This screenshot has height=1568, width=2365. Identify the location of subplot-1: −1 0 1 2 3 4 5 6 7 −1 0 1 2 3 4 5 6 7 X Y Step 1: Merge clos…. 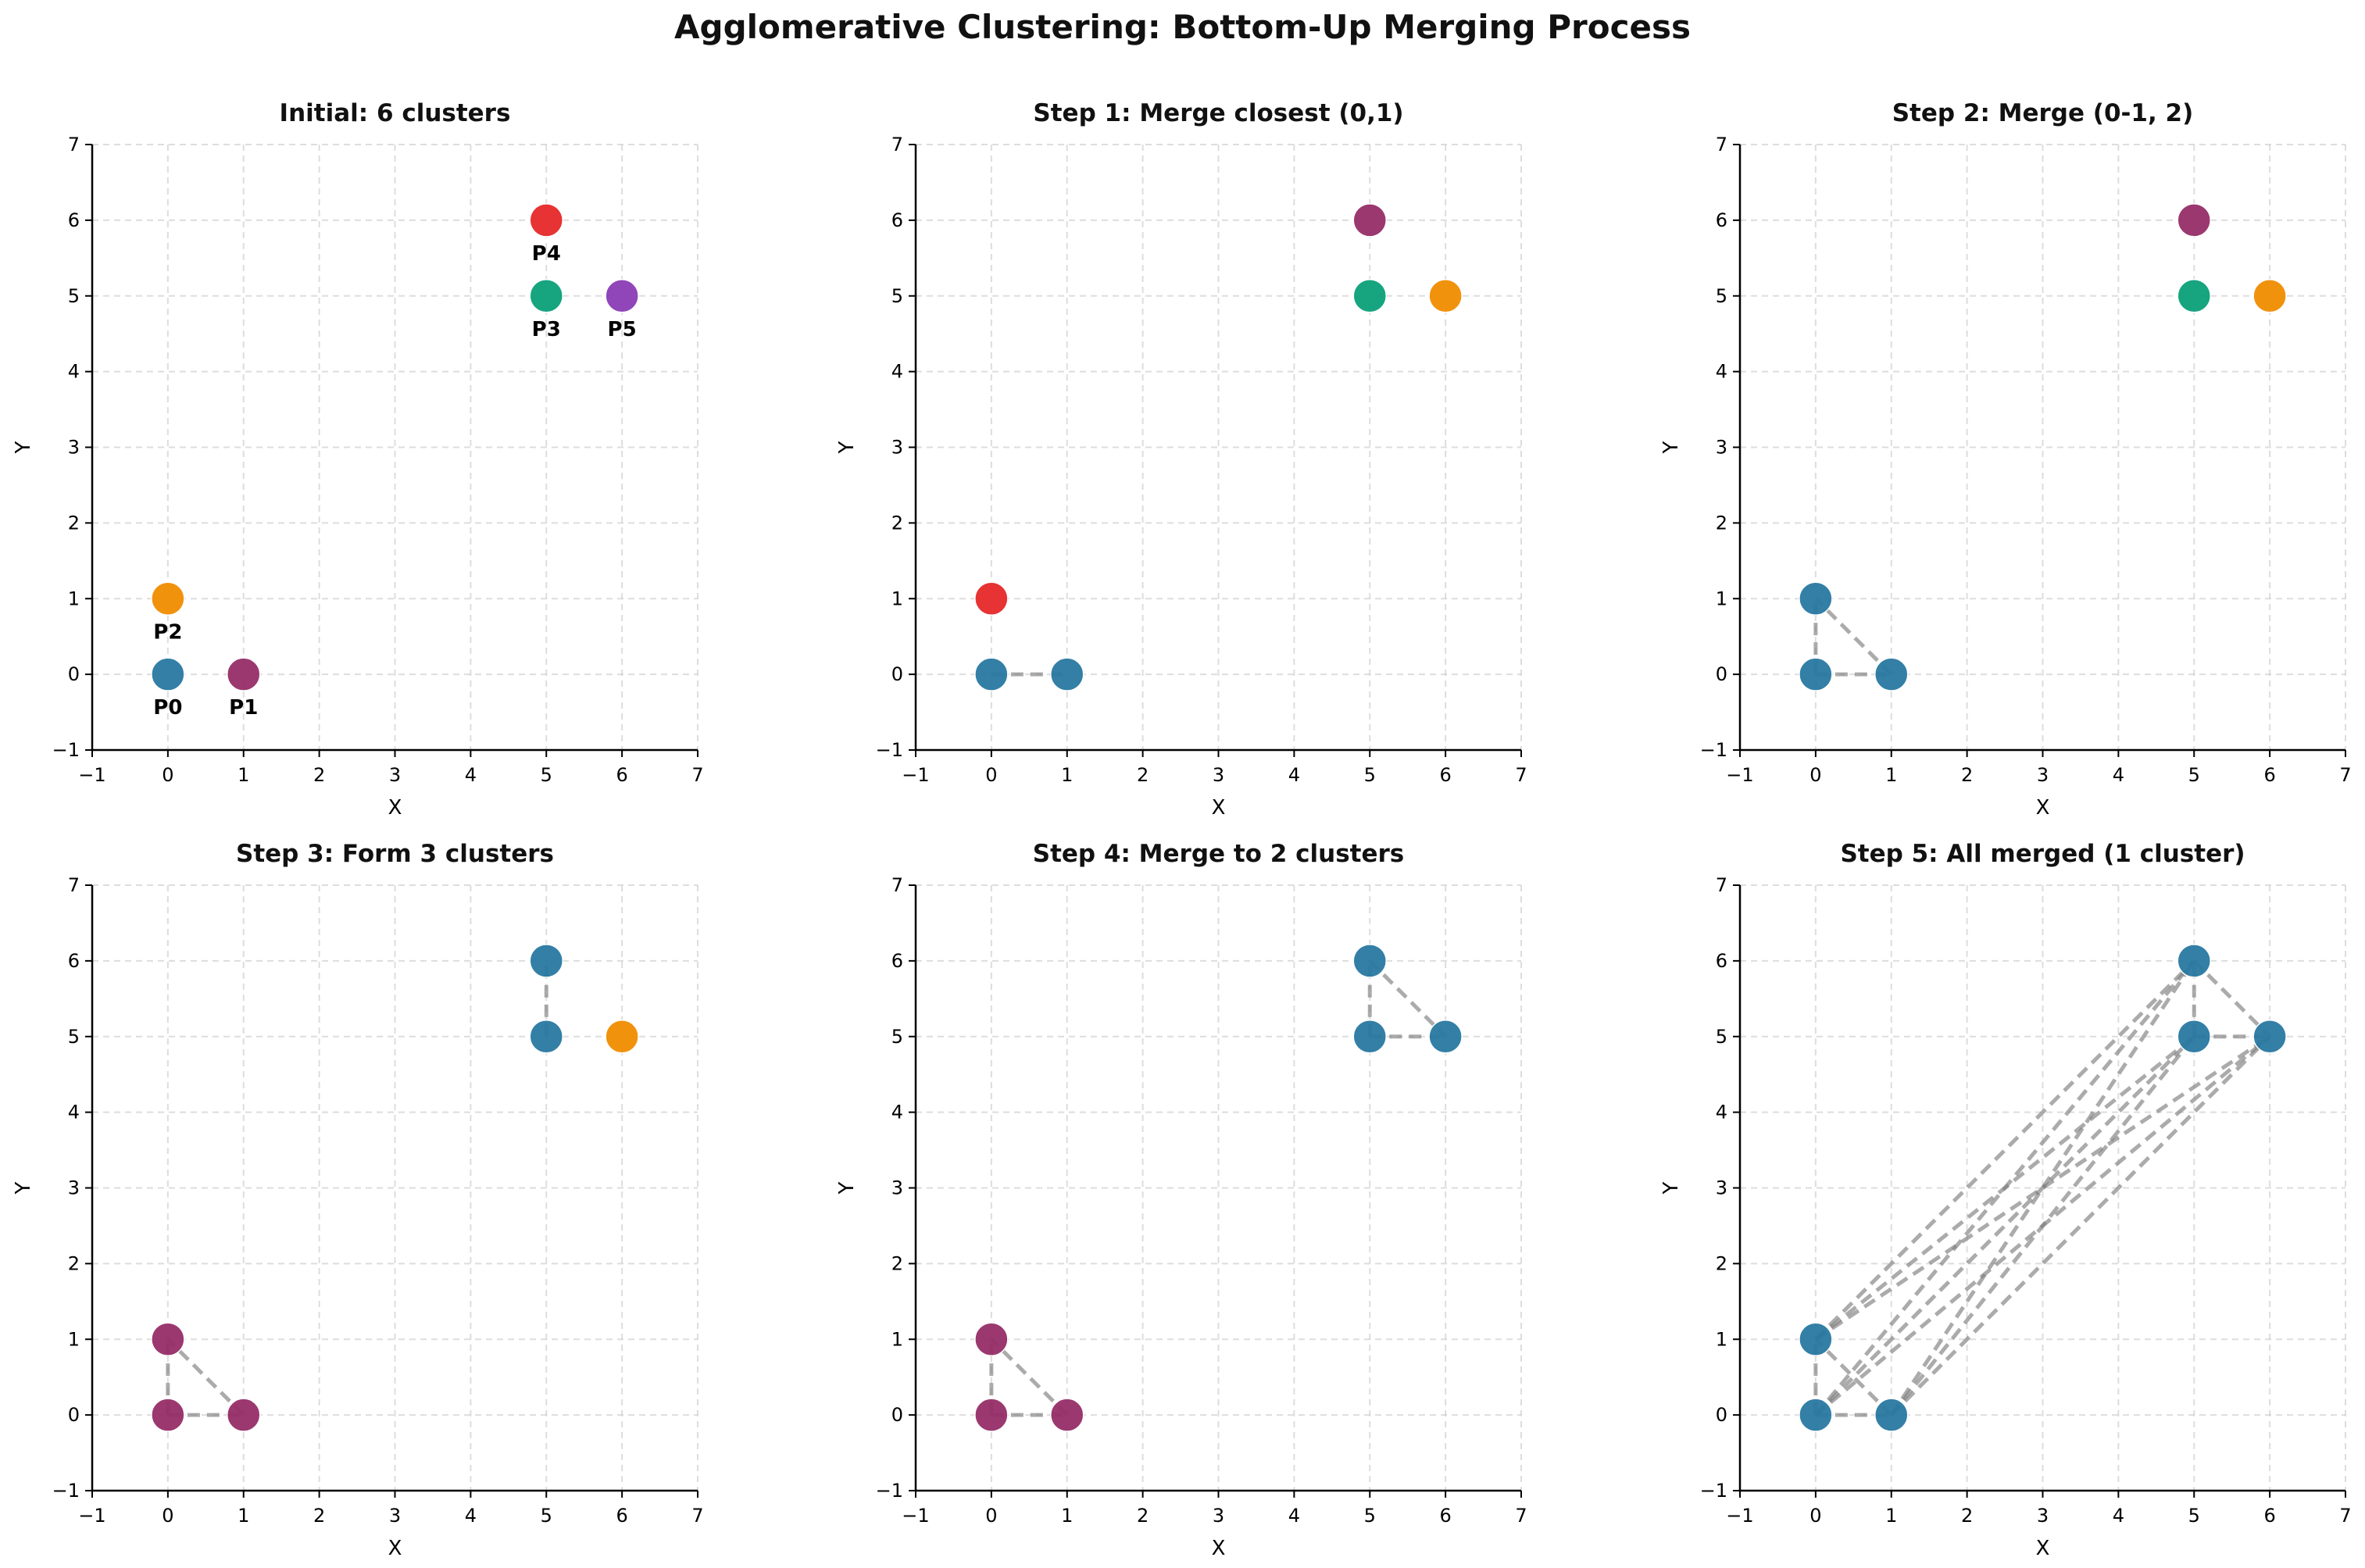
(1181, 460).